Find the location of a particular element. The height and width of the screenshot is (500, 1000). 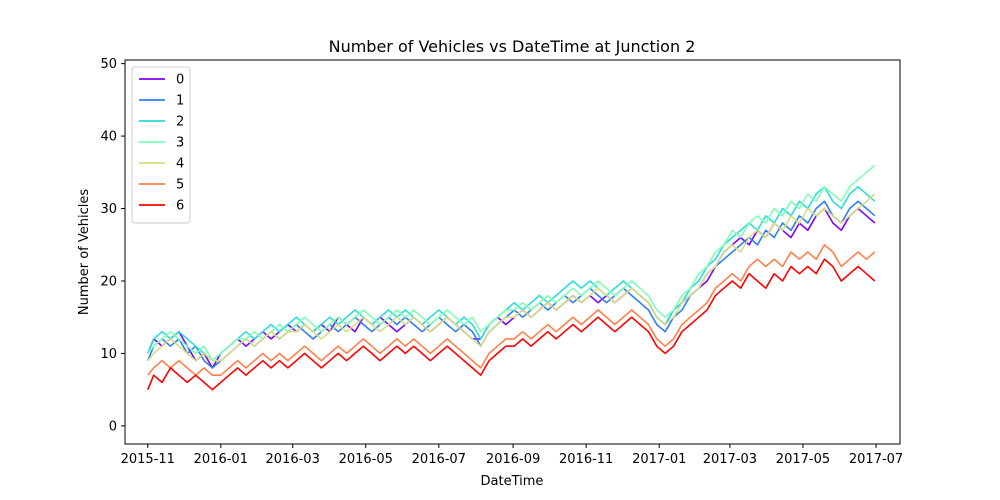

legend-label-0: 0 is located at coordinates (180, 80).